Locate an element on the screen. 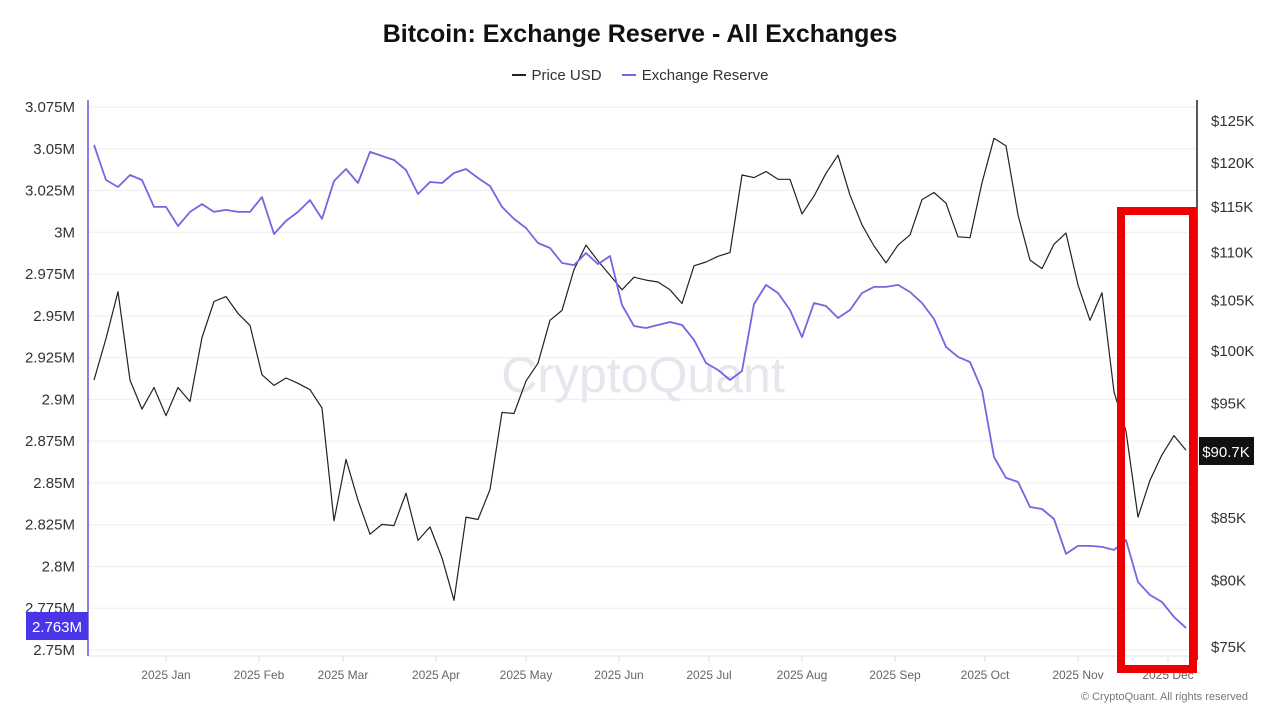  copyright-footer: © CryptoQuant. All rights reserved is located at coordinates (1164, 697).